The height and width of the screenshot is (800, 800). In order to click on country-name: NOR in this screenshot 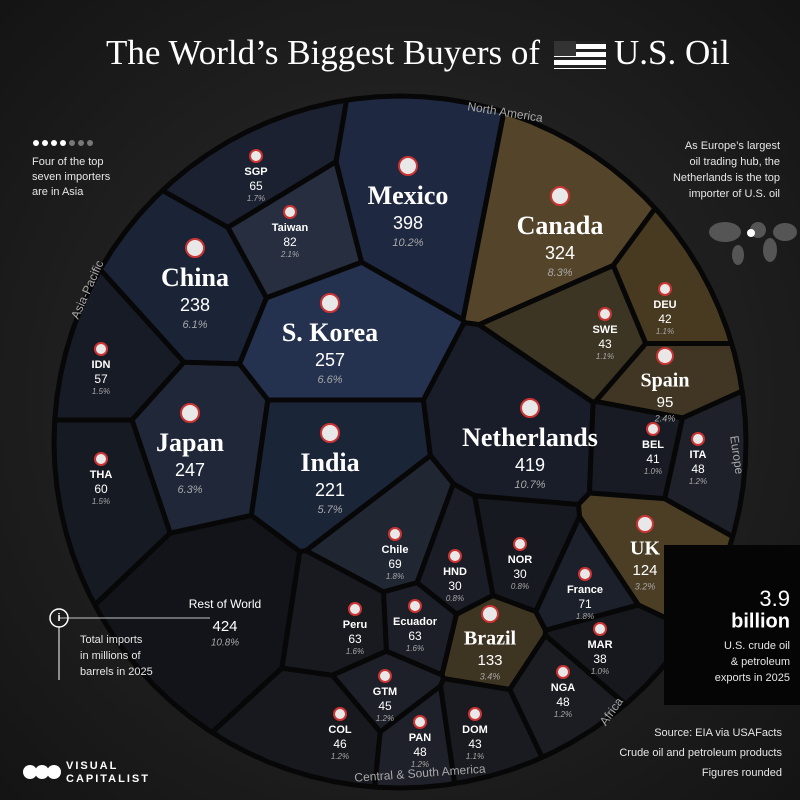, I will do `click(520, 560)`.